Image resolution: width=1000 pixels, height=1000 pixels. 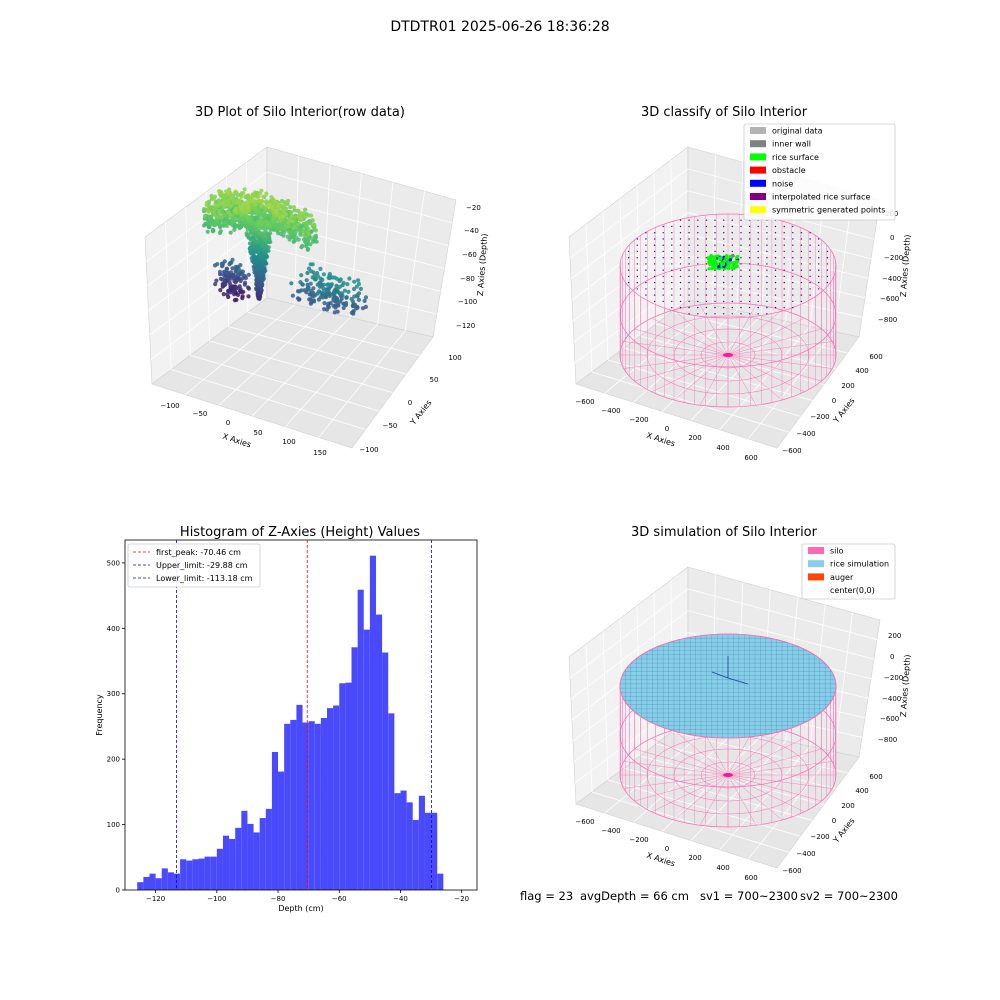 What do you see at coordinates (720, 675) in the screenshot?
I see `auger-marker` at bounding box center [720, 675].